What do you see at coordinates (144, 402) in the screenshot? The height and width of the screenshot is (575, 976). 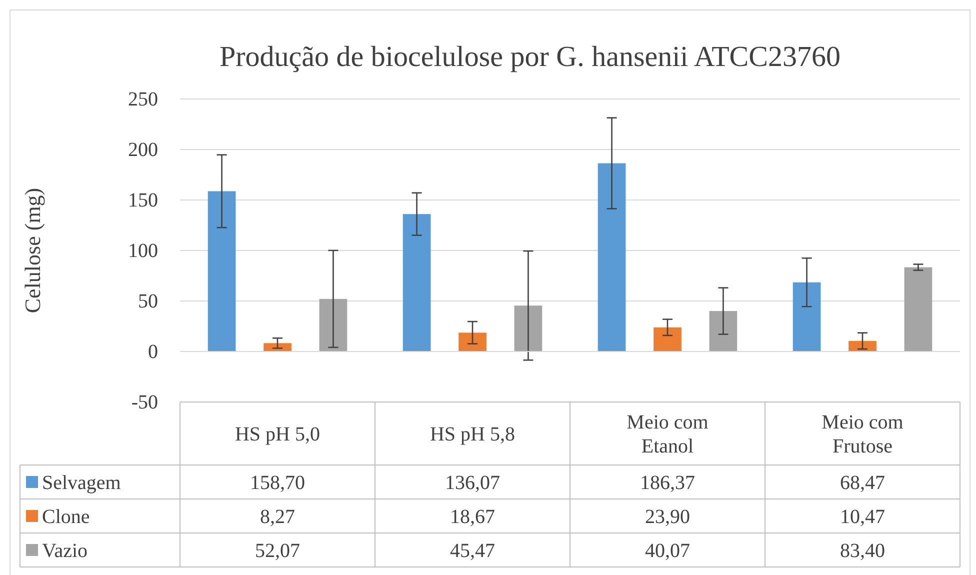 I see `y-tick-label: -50` at bounding box center [144, 402].